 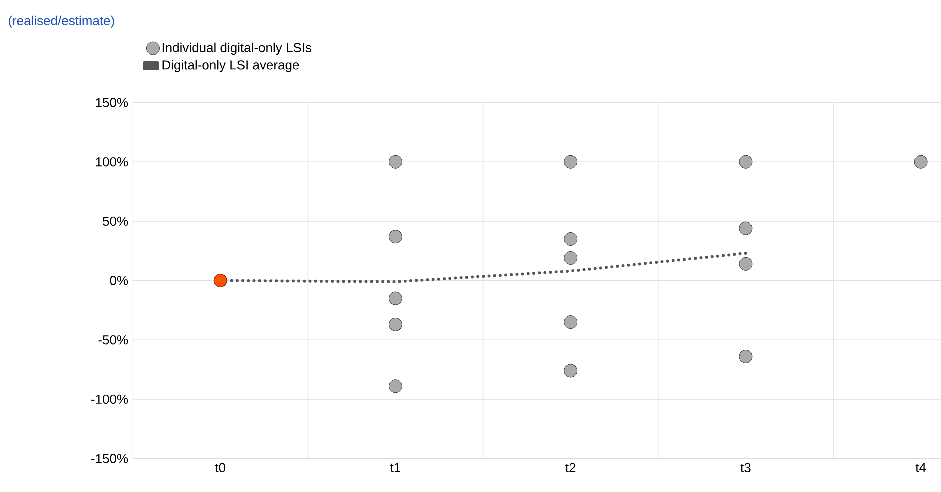 What do you see at coordinates (112, 162) in the screenshot?
I see `y-tick-label: 100%` at bounding box center [112, 162].